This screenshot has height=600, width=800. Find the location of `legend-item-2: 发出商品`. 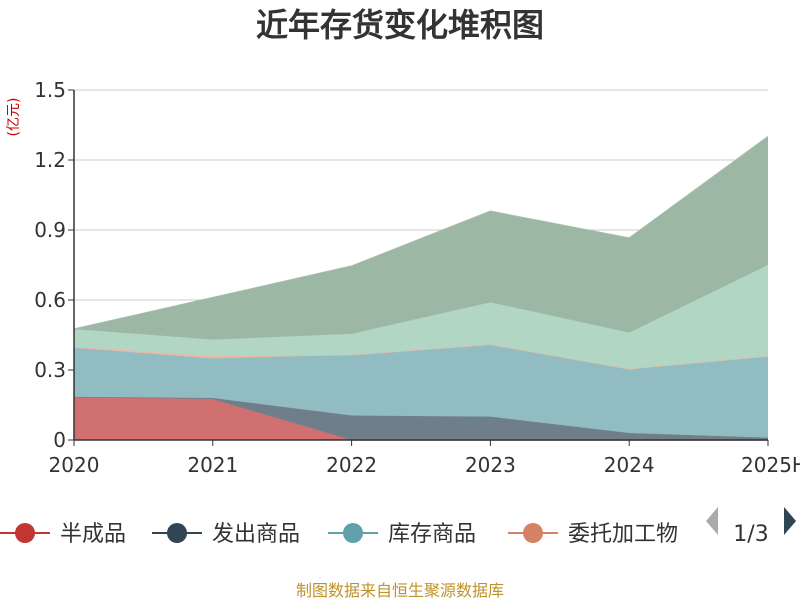

legend-item-2: 发出商品 is located at coordinates (226, 534).